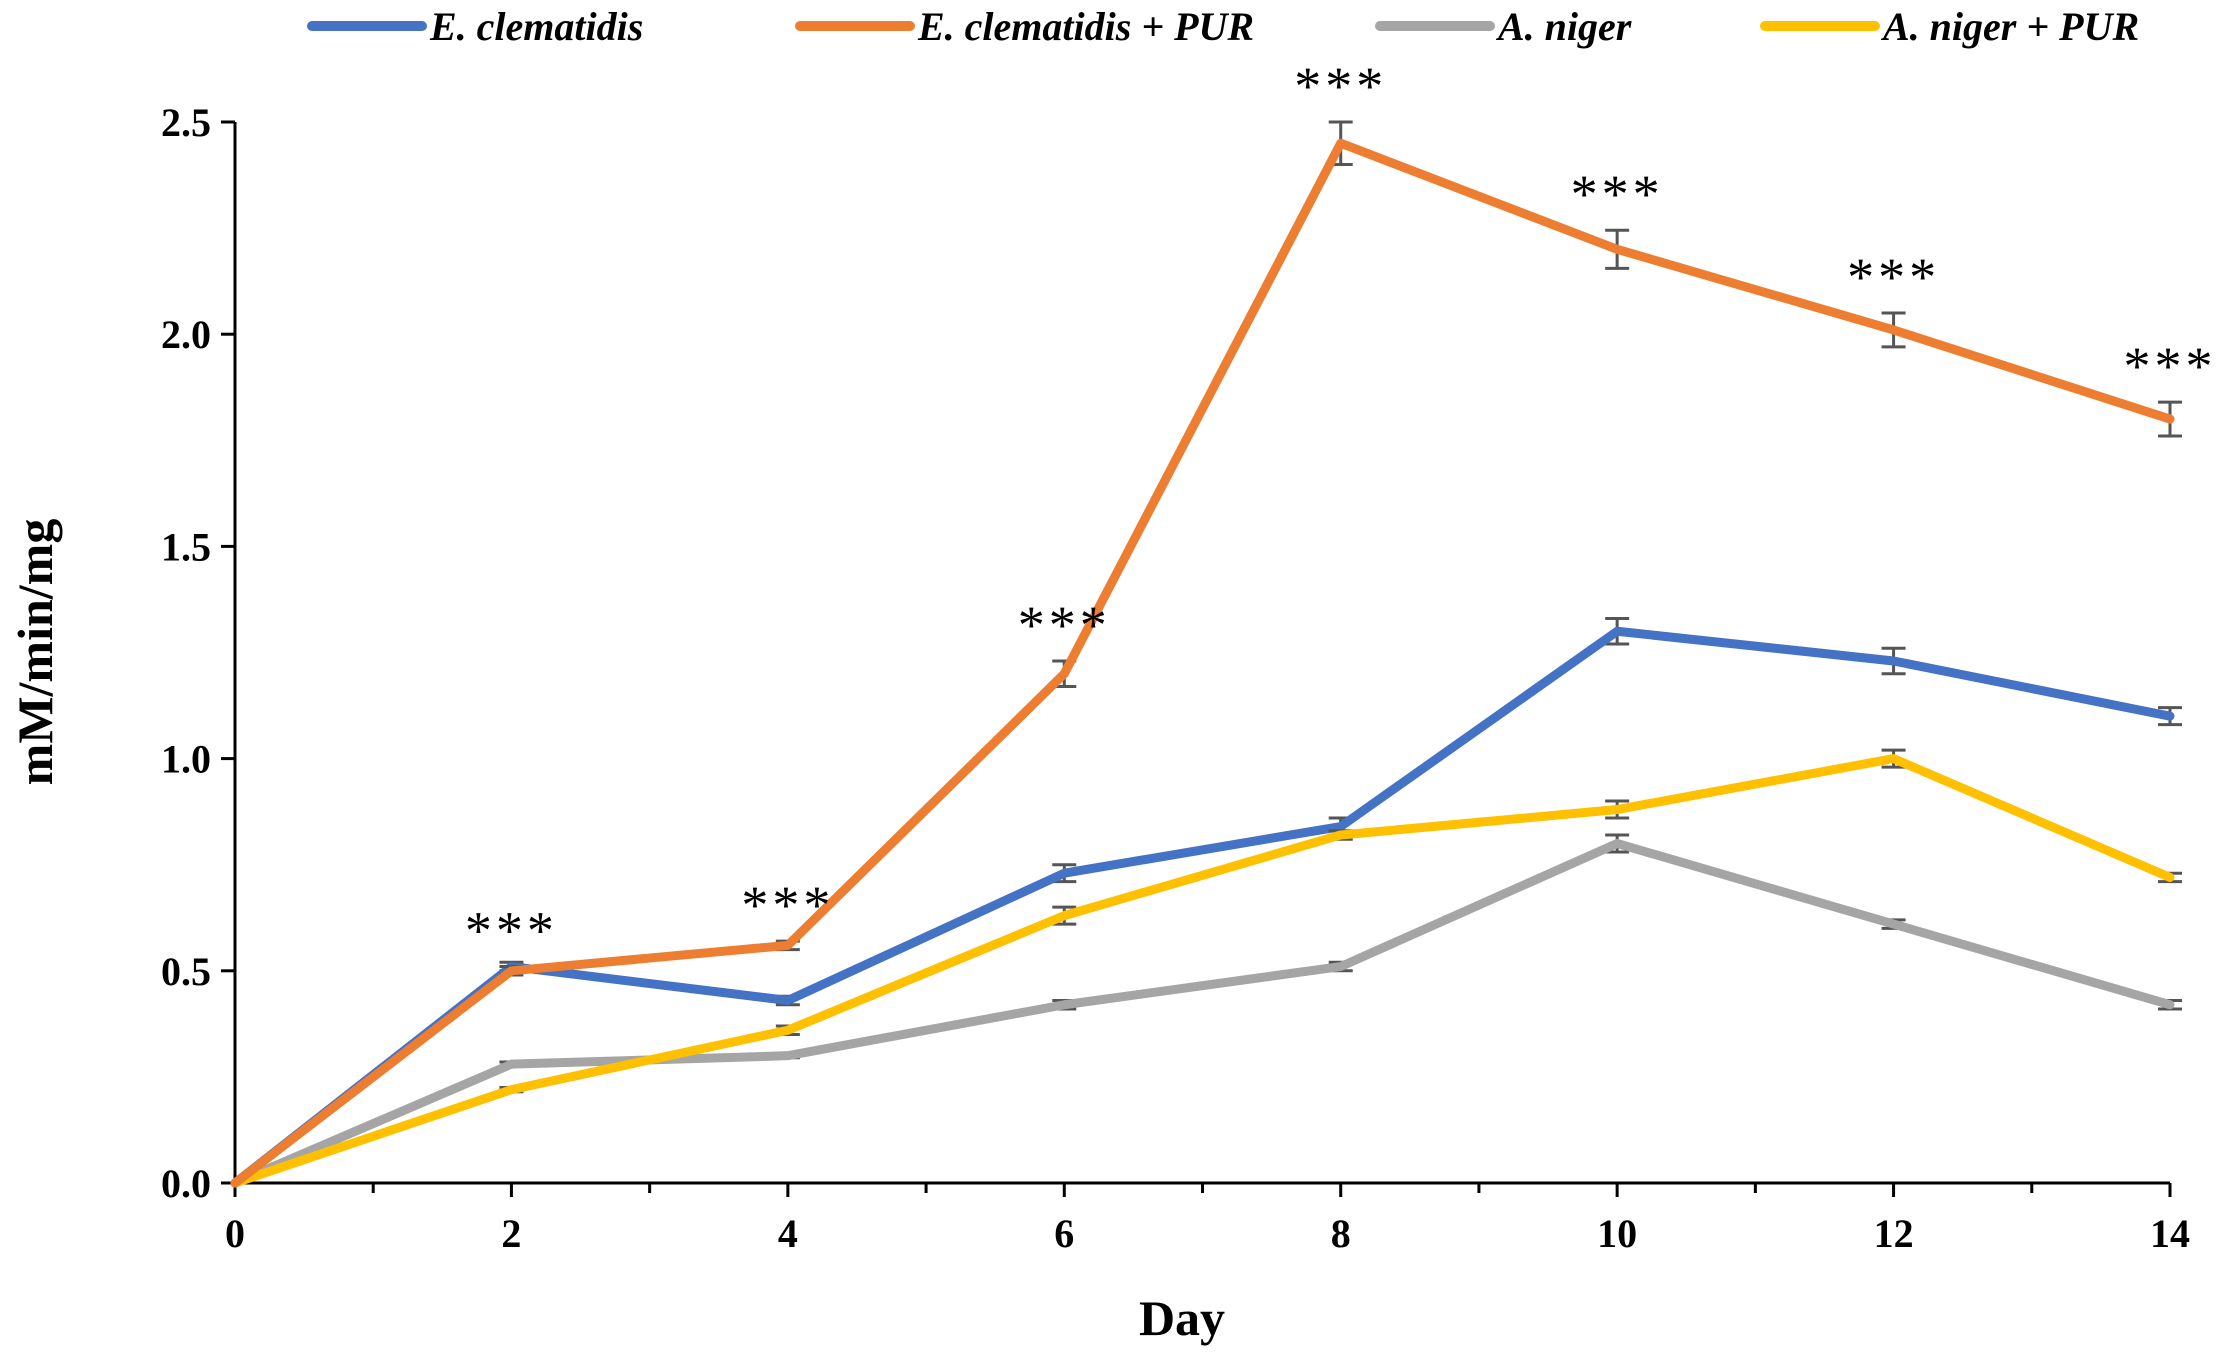 The image size is (2217, 1356). I want to click on legend-item: A. niger + PUR, so click(1949, 26).